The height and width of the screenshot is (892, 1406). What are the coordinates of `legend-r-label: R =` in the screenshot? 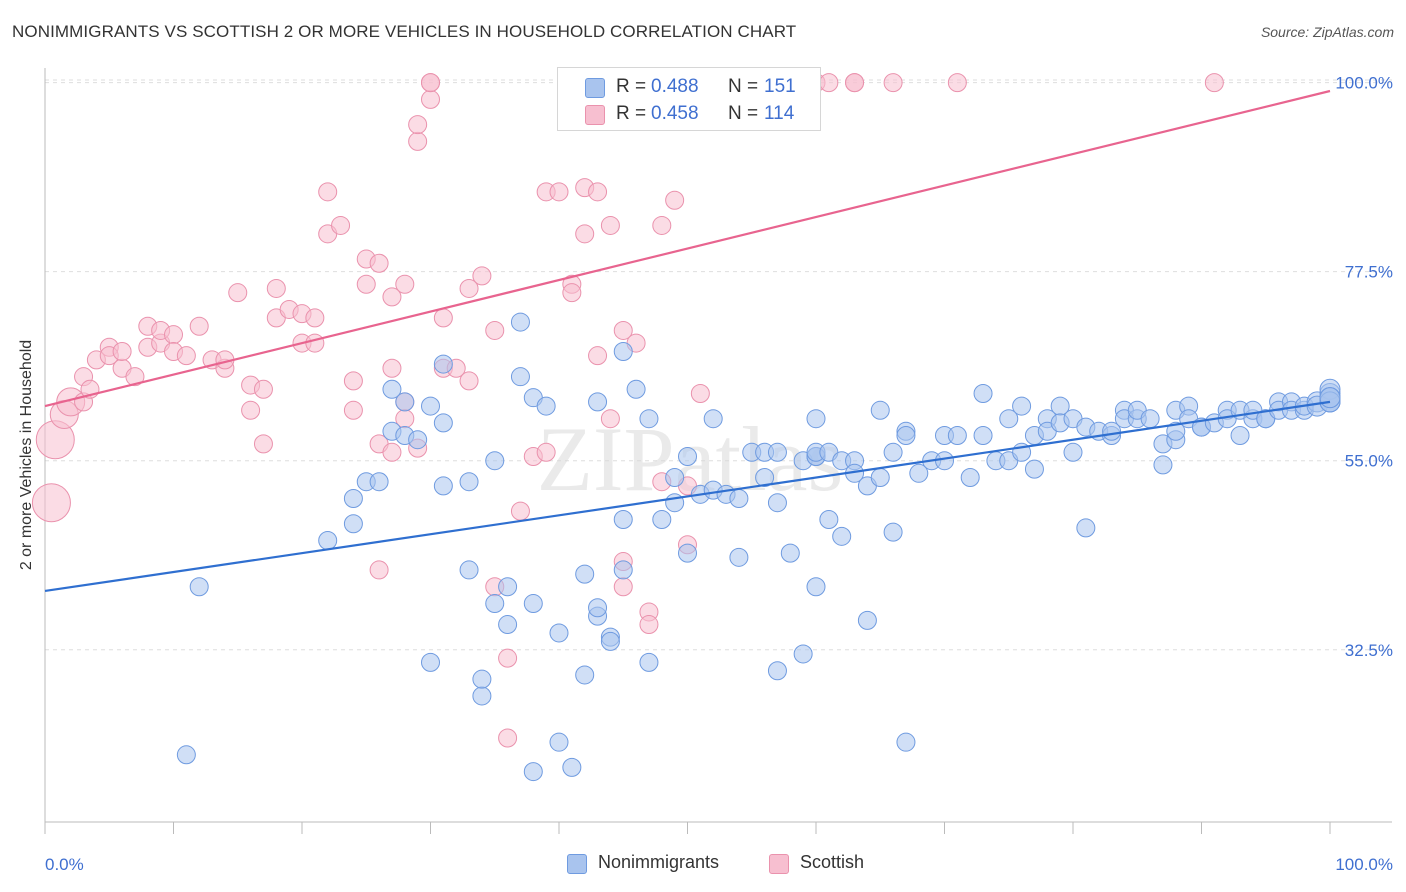 It's located at (631, 86).